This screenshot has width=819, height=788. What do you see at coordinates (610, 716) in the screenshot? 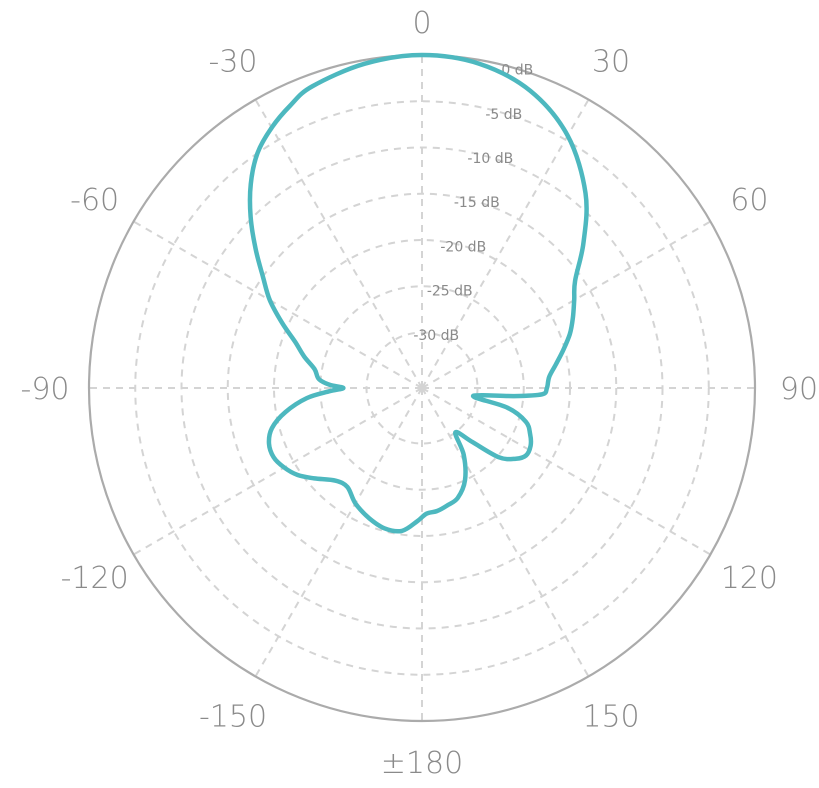
I see `angle-tick-label: 150` at bounding box center [610, 716].